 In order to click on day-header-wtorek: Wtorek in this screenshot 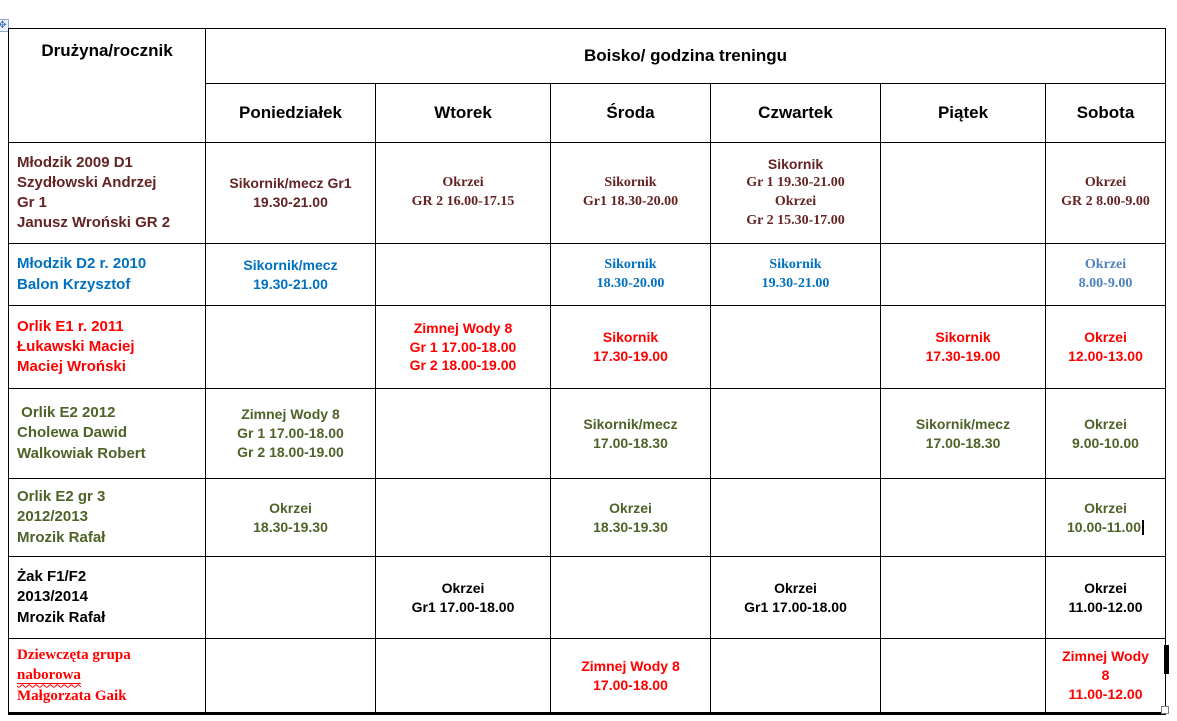, I will do `click(463, 113)`.